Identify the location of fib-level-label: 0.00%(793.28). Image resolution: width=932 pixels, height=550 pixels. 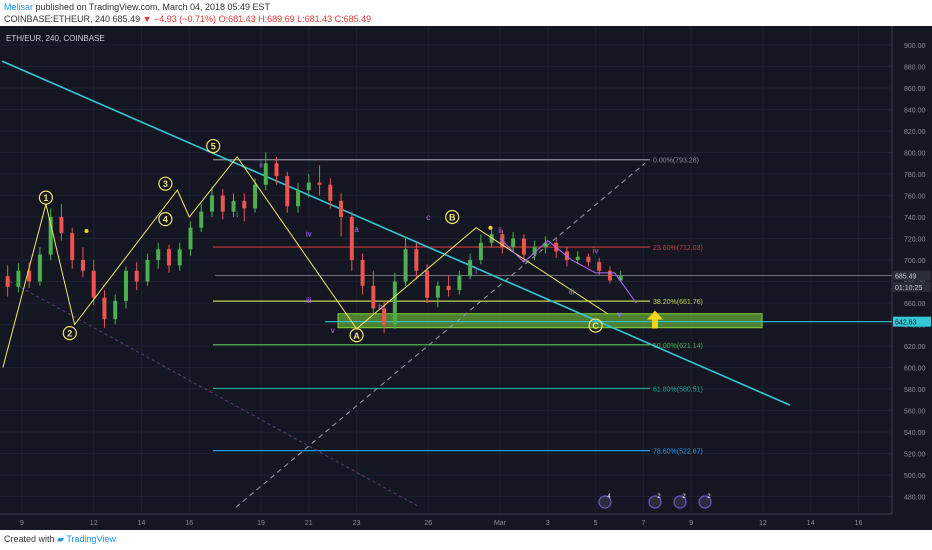
(676, 161).